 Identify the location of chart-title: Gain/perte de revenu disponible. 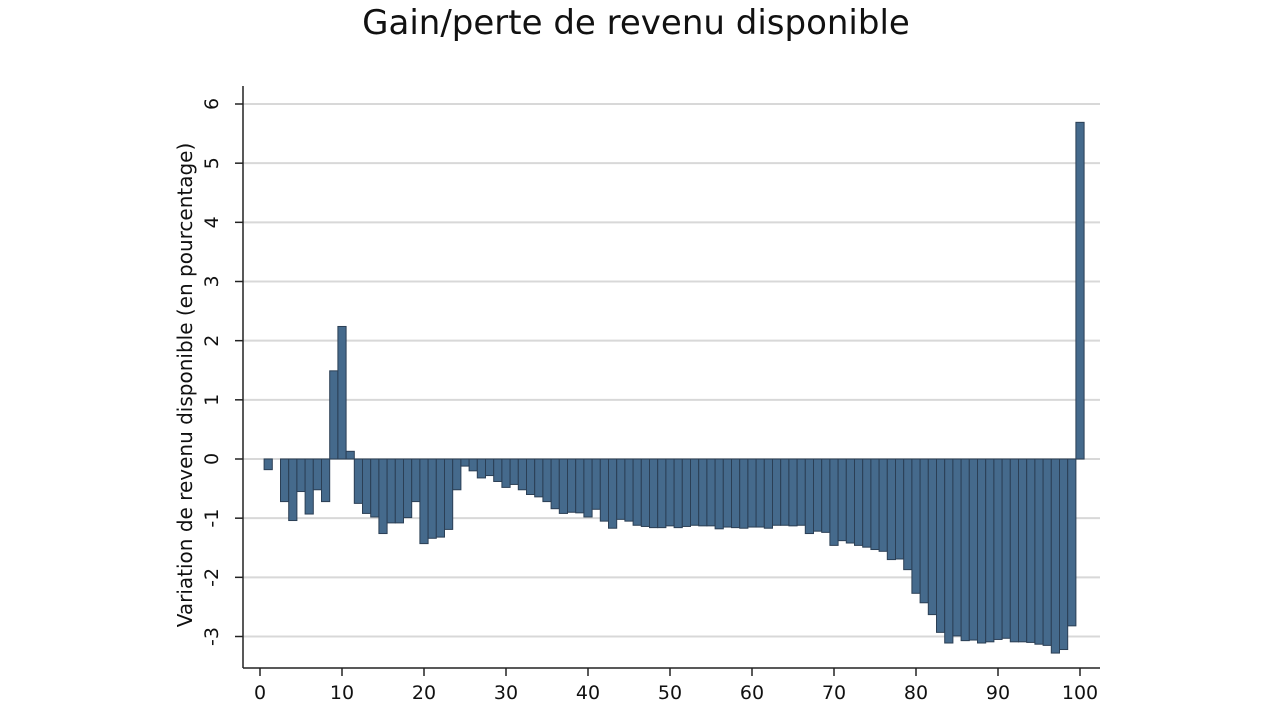
(636, 23).